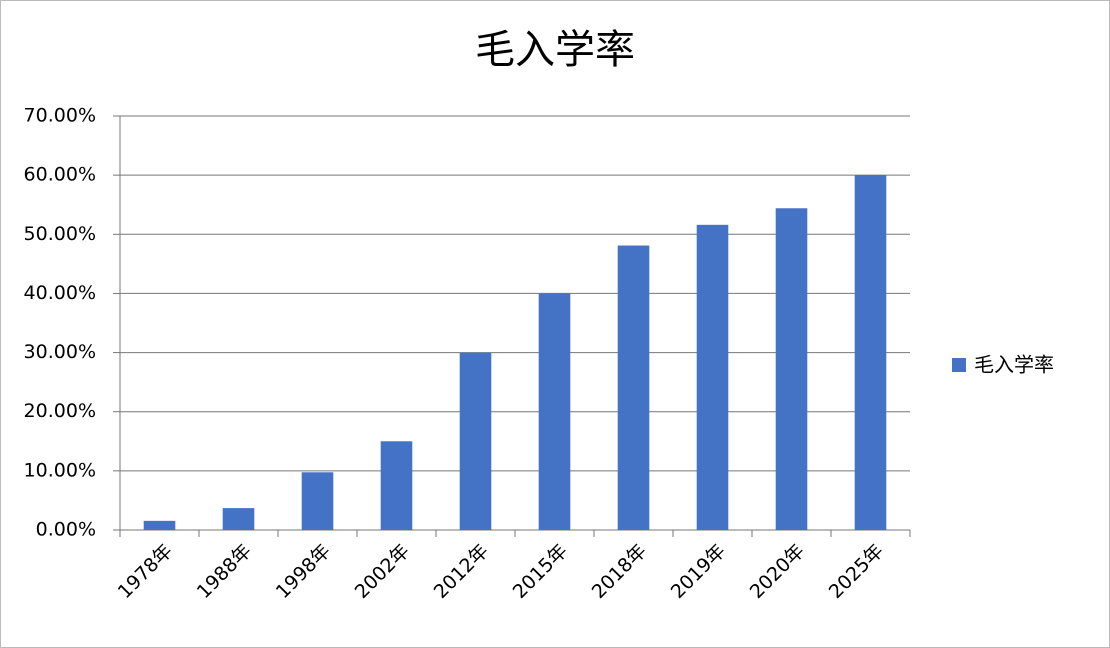 This screenshot has width=1110, height=648. I want to click on y-tick-label: 30.00%, so click(60, 352).